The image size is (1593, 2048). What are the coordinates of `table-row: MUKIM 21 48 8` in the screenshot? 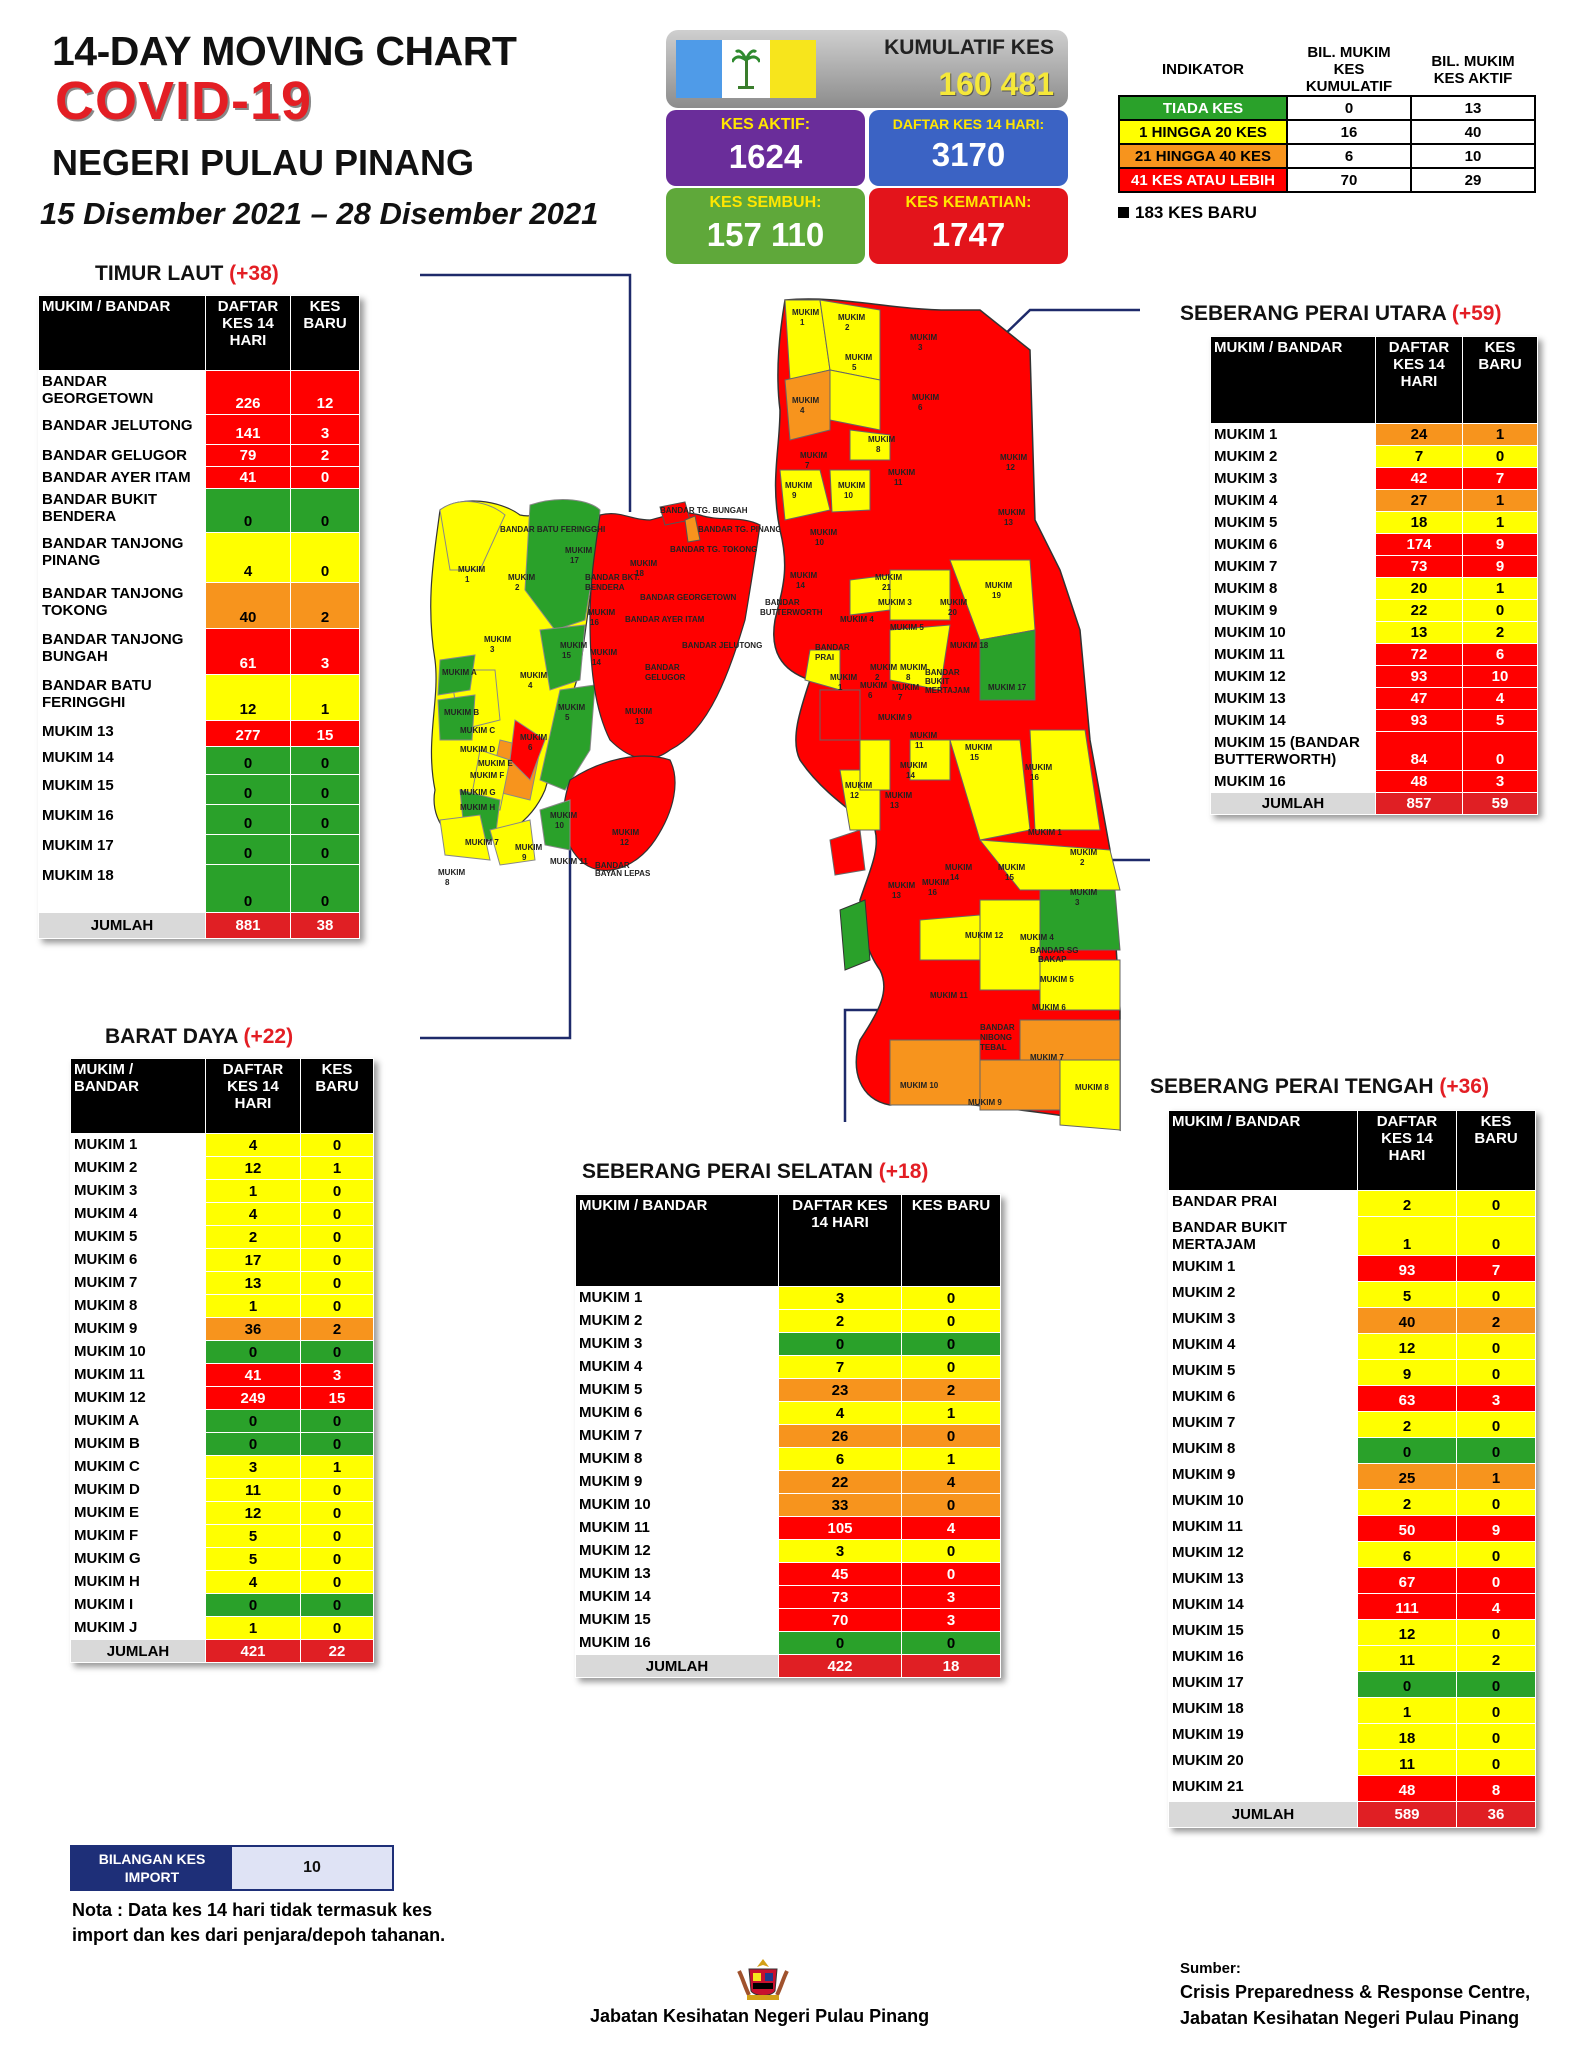 It's located at (1352, 1788).